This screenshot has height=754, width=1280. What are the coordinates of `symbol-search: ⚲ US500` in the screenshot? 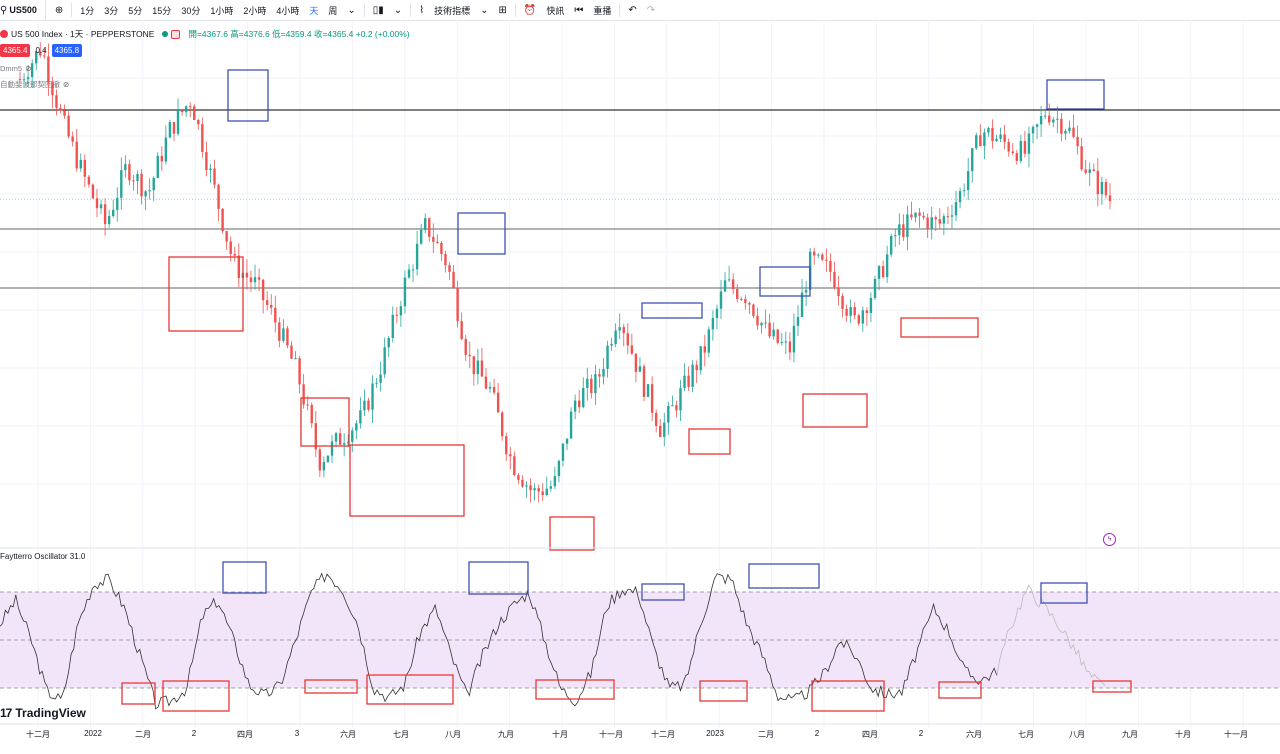 It's located at (23, 10).